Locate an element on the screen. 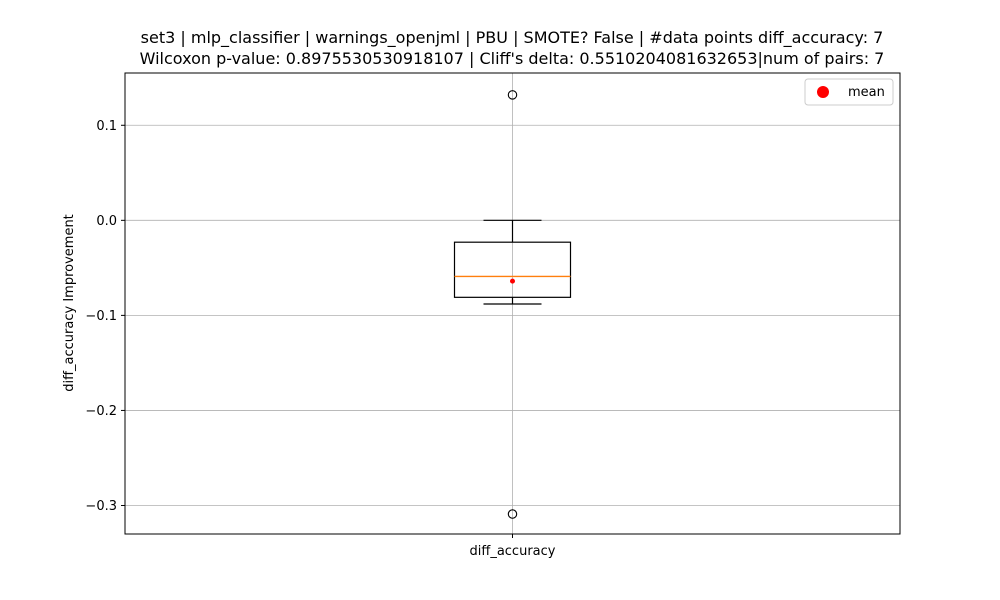 Image resolution: width=1000 pixels, height=600 pixels. x-axis: diff_accuracy is located at coordinates (513, 546).